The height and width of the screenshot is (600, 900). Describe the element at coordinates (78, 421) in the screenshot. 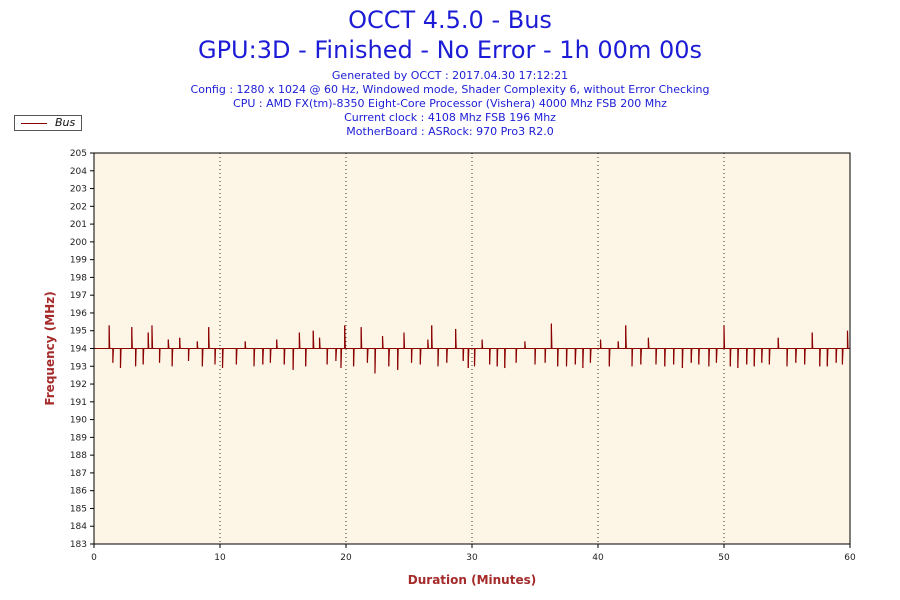

I see `y-tick-label: 190` at that location.